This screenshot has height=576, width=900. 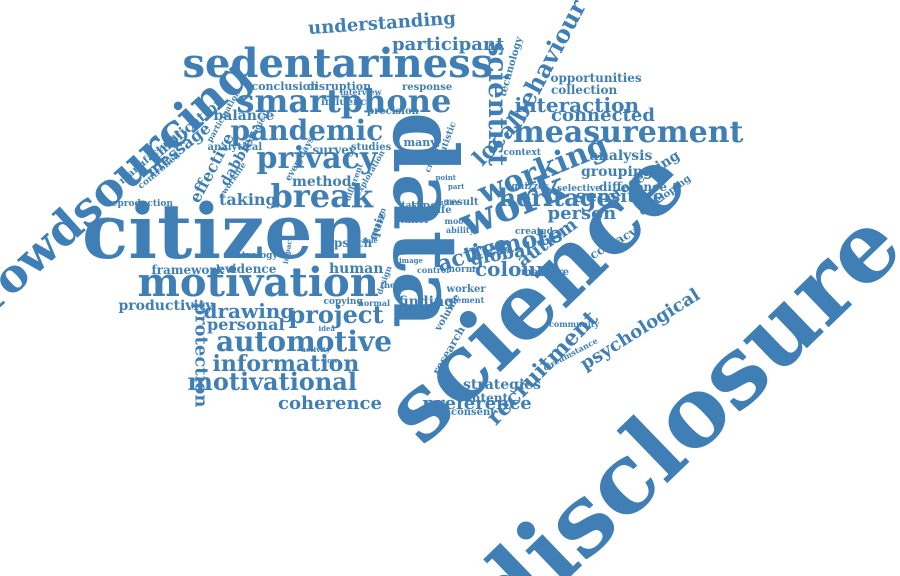 I want to click on word-automotive: automotive, so click(x=304, y=341).